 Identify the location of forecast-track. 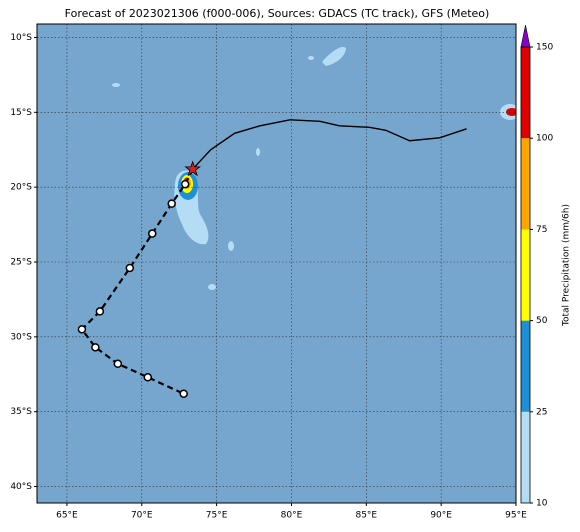
(137, 281).